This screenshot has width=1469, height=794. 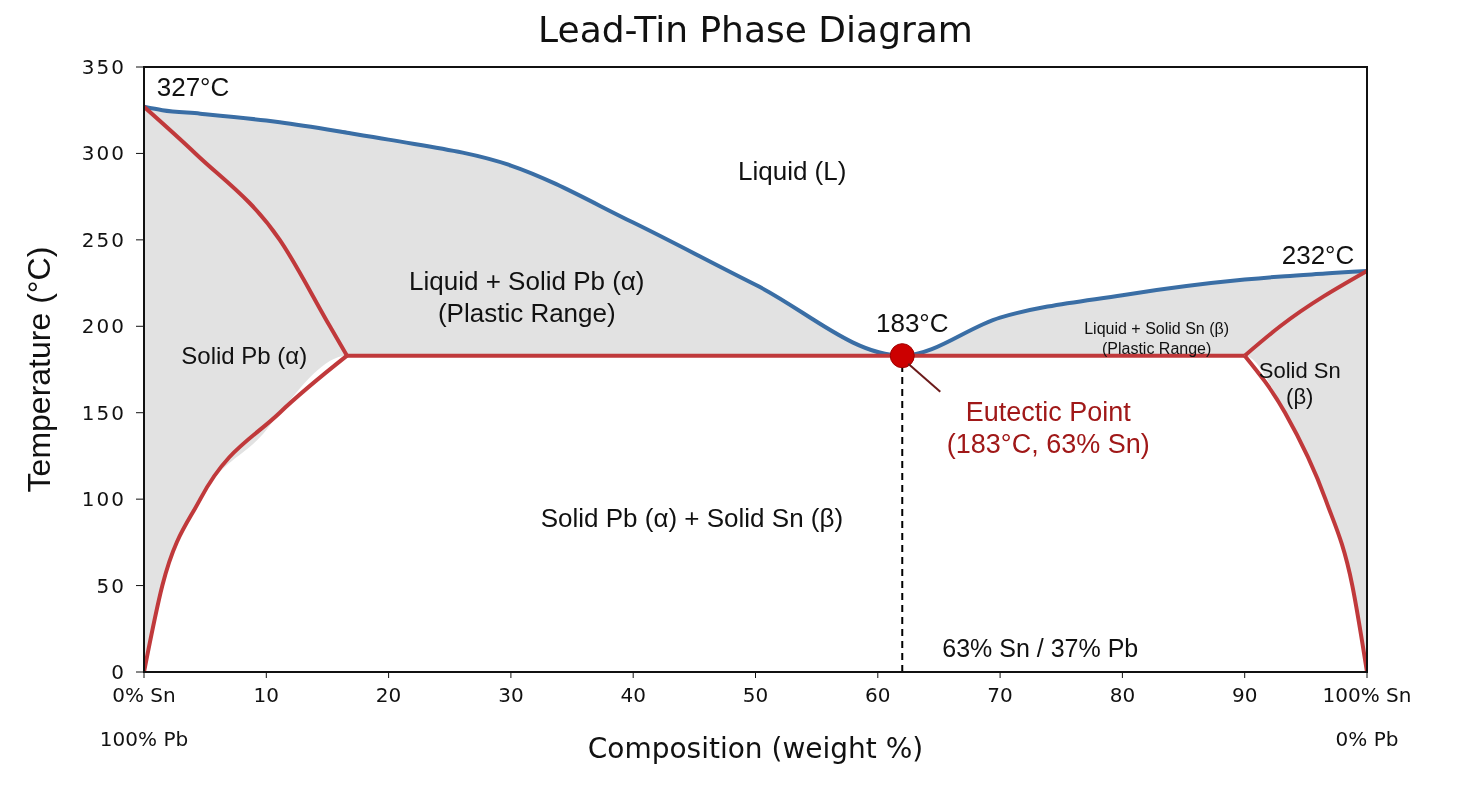 What do you see at coordinates (103, 67) in the screenshot?
I see `y-tick-label: 350` at bounding box center [103, 67].